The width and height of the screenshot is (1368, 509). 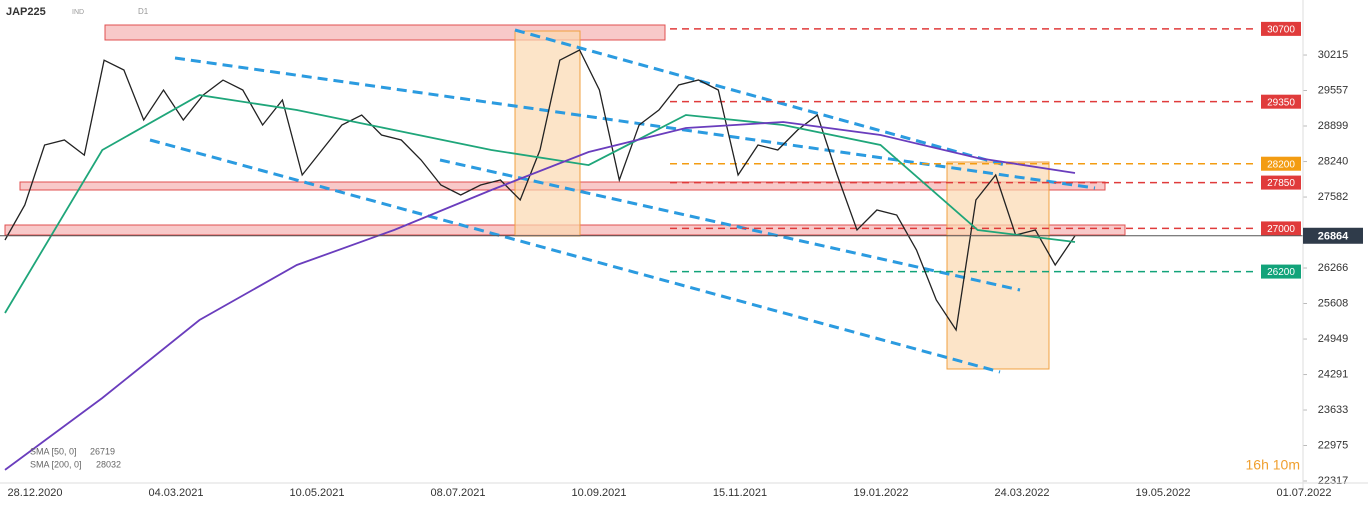 I want to click on level-label: 27850, so click(x=1281, y=183).